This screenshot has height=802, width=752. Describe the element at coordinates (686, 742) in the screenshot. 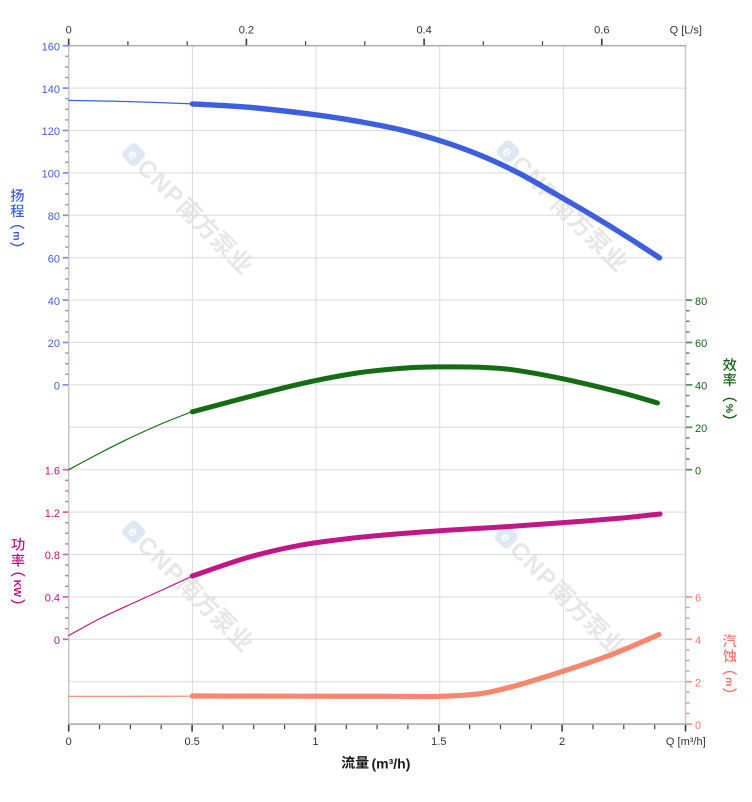

I see `svg-text: Q [m³/h]` at that location.